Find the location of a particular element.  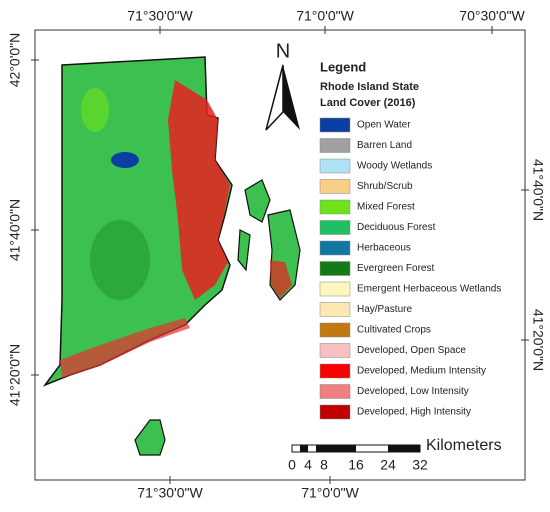

legend-label: Woody Wetlands is located at coordinates (394, 166).